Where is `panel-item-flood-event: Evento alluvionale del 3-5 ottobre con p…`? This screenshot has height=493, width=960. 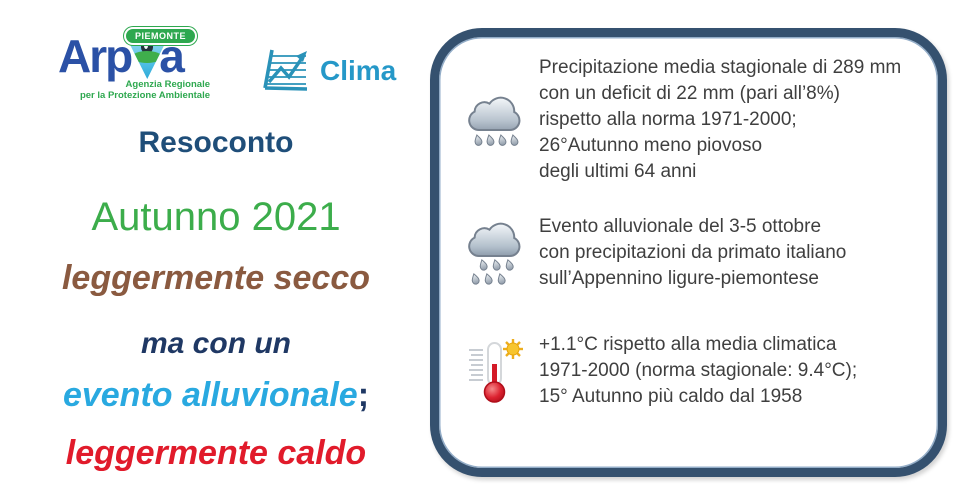 panel-item-flood-event: Evento alluvionale del 3-5 ottobre con p… is located at coordinates (690, 253).